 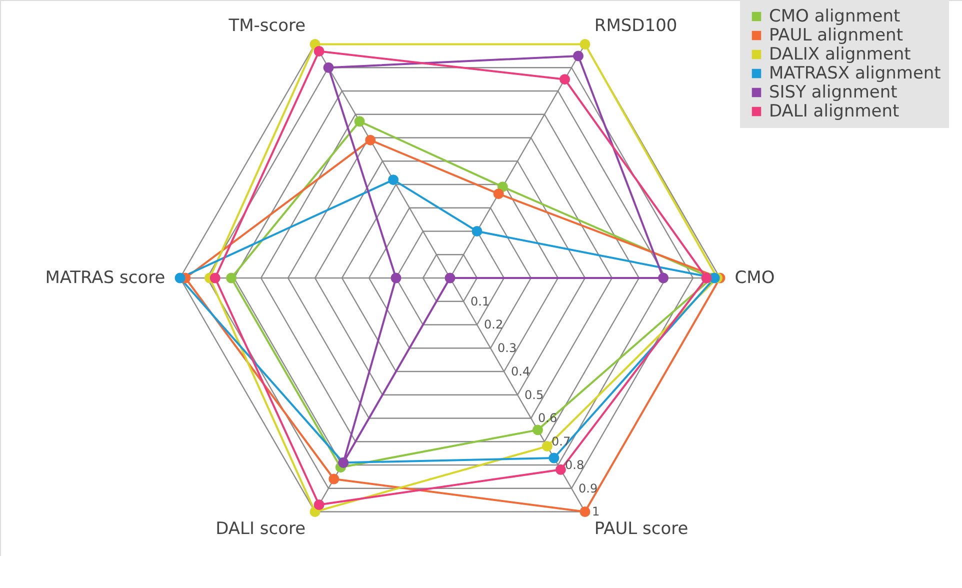 I want to click on legend-label: DALIX alignment, so click(x=840, y=54).